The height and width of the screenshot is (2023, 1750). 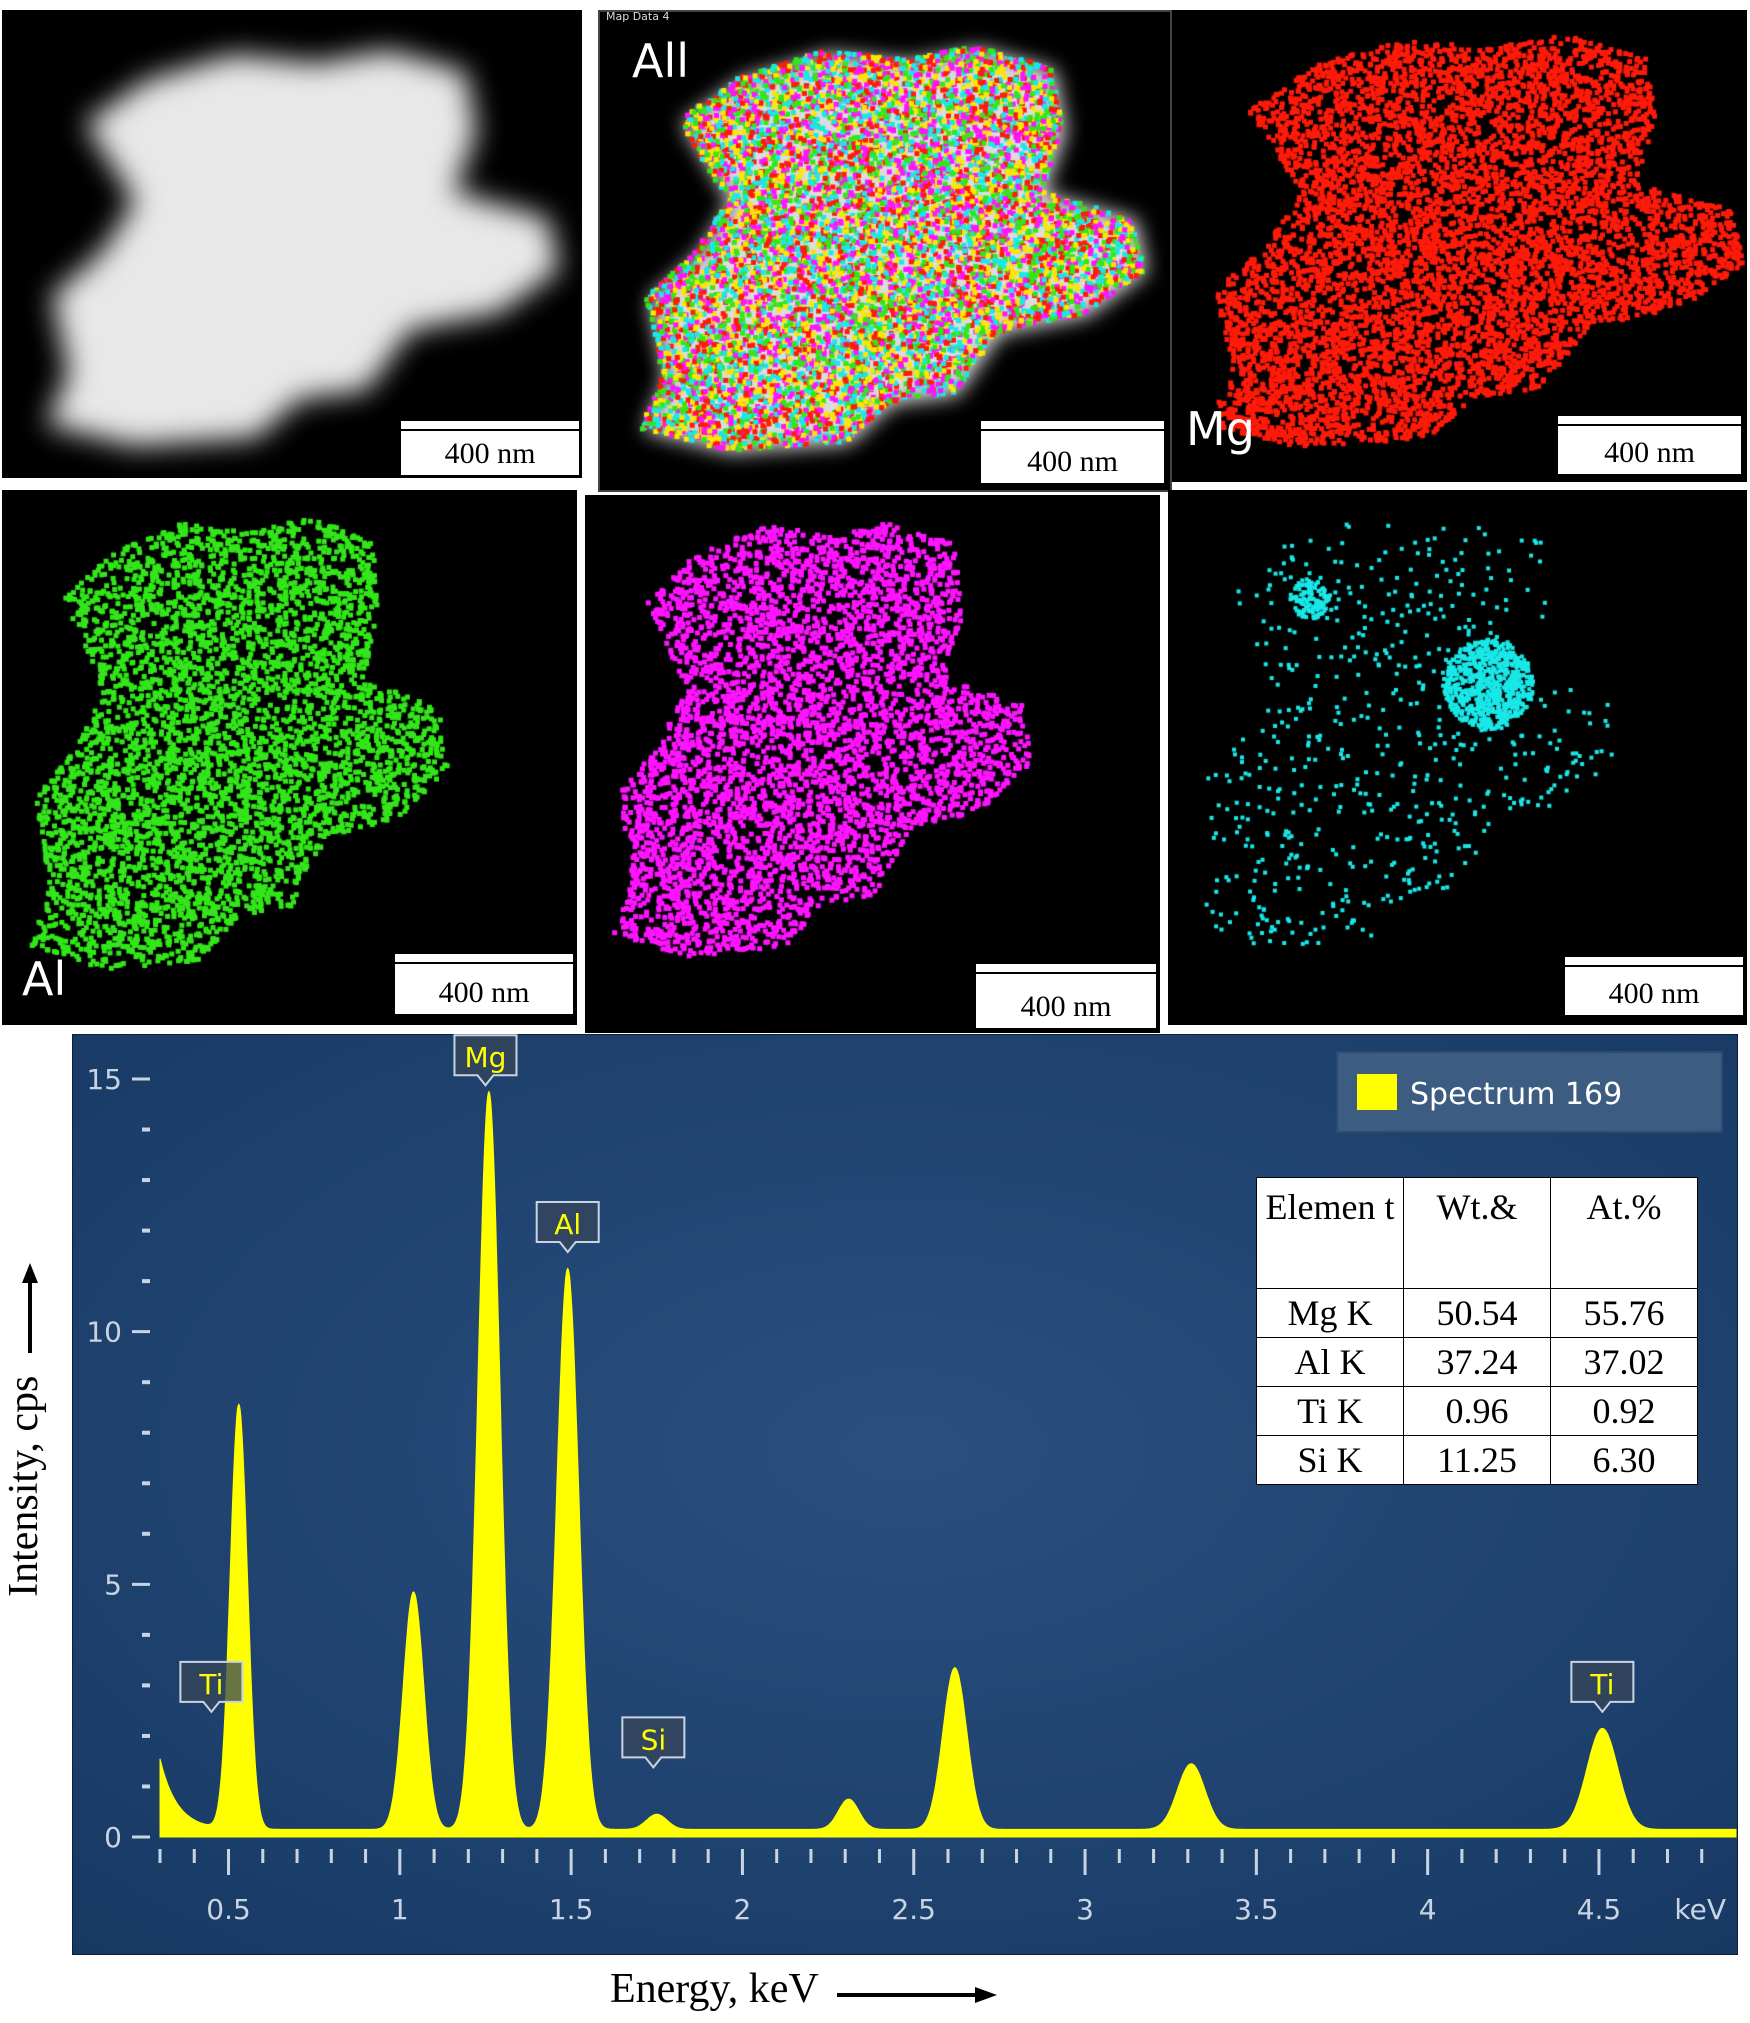 What do you see at coordinates (1377, 1092) in the screenshot?
I see `legend-swatch` at bounding box center [1377, 1092].